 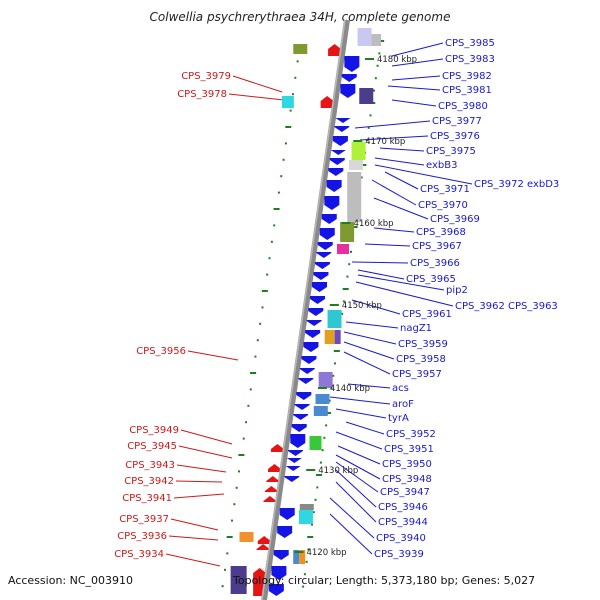 I want to click on forward-gene-label: CPS_3967, so click(x=437, y=246).